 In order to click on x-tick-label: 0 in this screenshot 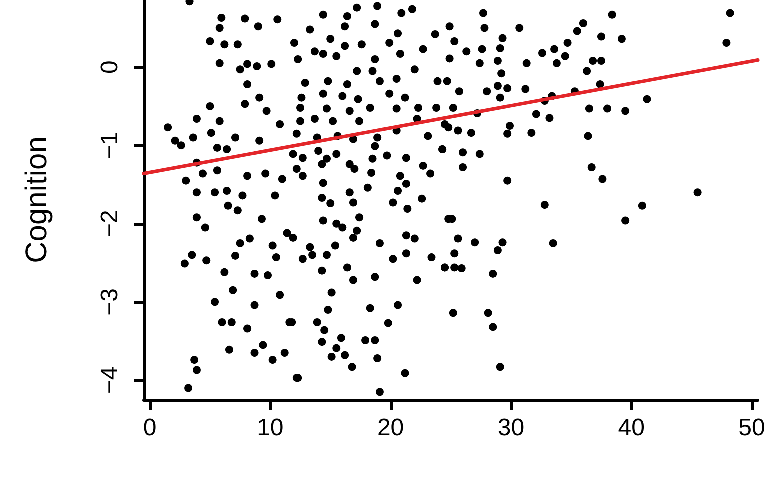, I will do `click(150, 428)`.